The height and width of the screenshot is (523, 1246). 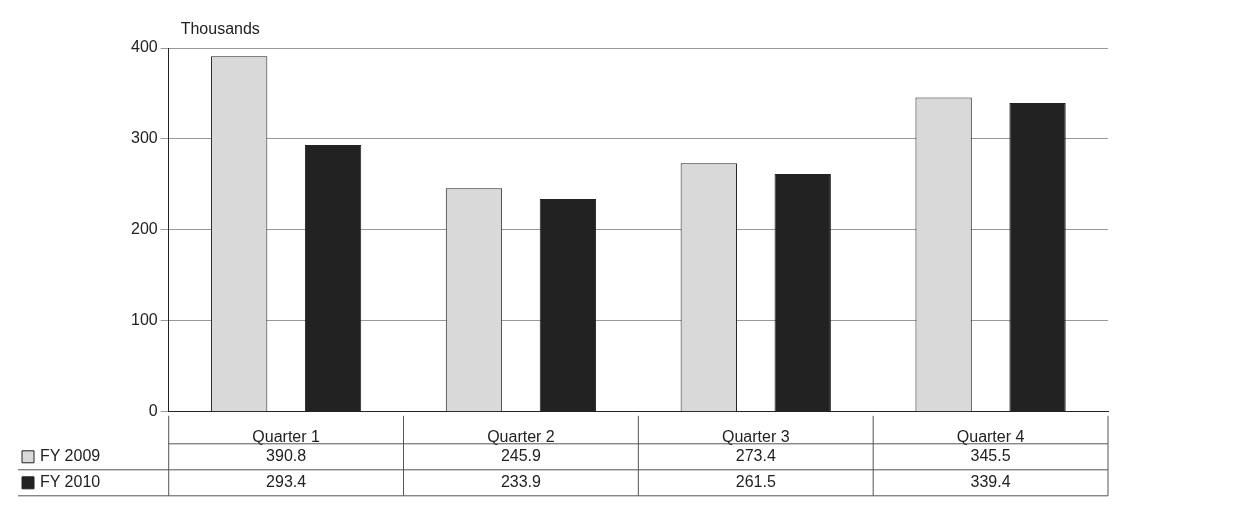 I want to click on x-tick-label: Quarter 3, so click(x=755, y=436).